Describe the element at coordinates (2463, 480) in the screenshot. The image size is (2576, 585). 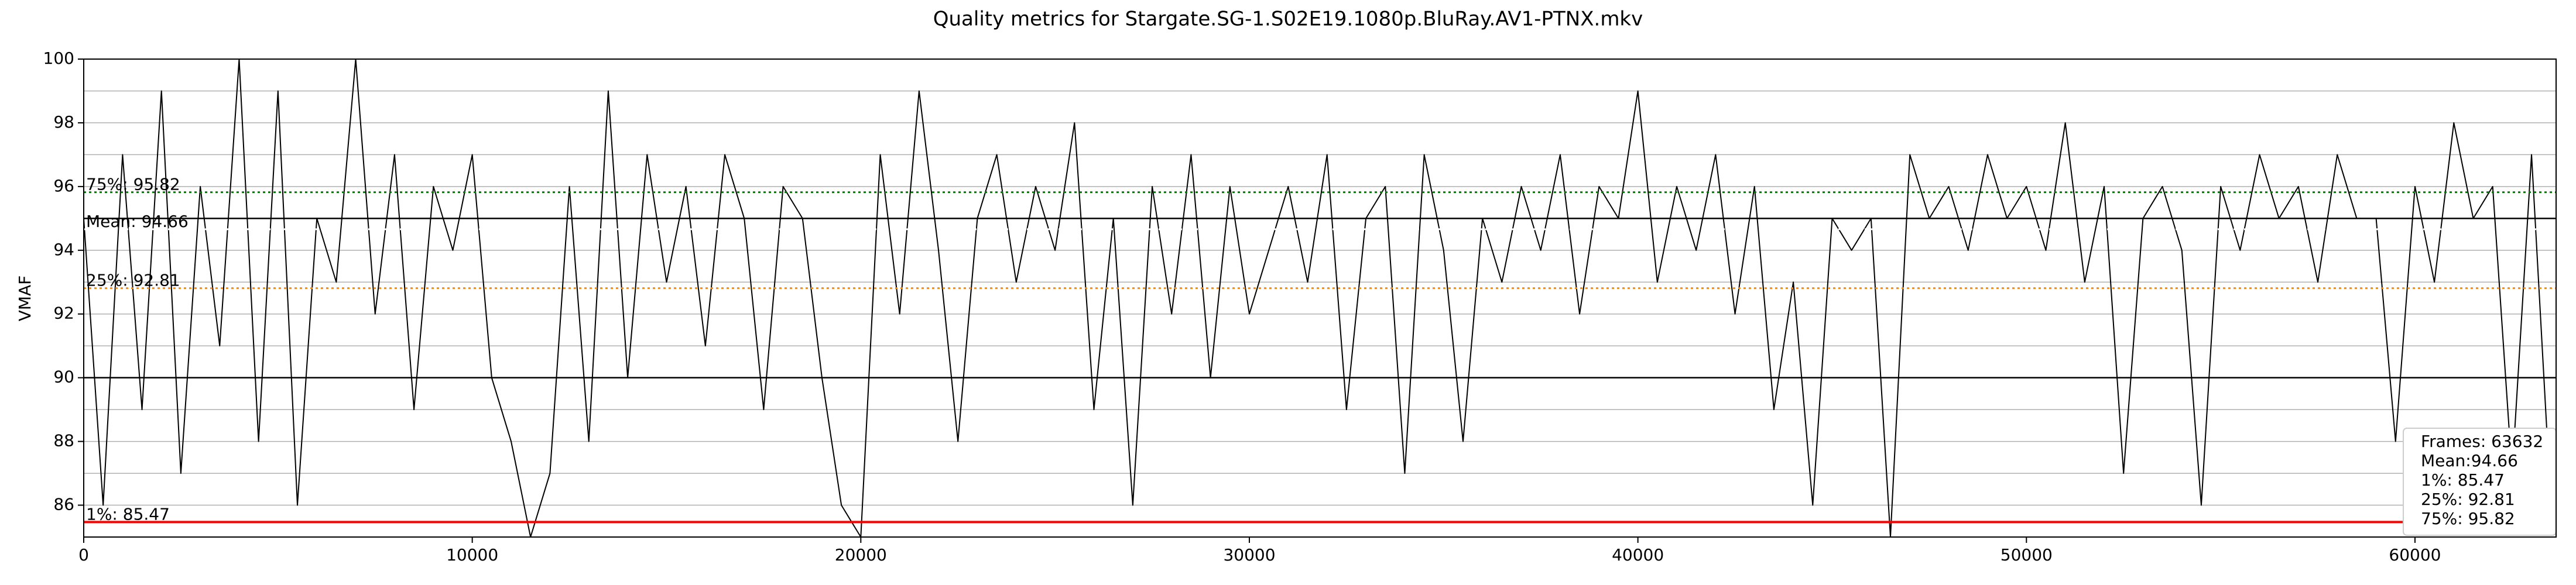
I see `stats-text: 1%: 85.47` at that location.